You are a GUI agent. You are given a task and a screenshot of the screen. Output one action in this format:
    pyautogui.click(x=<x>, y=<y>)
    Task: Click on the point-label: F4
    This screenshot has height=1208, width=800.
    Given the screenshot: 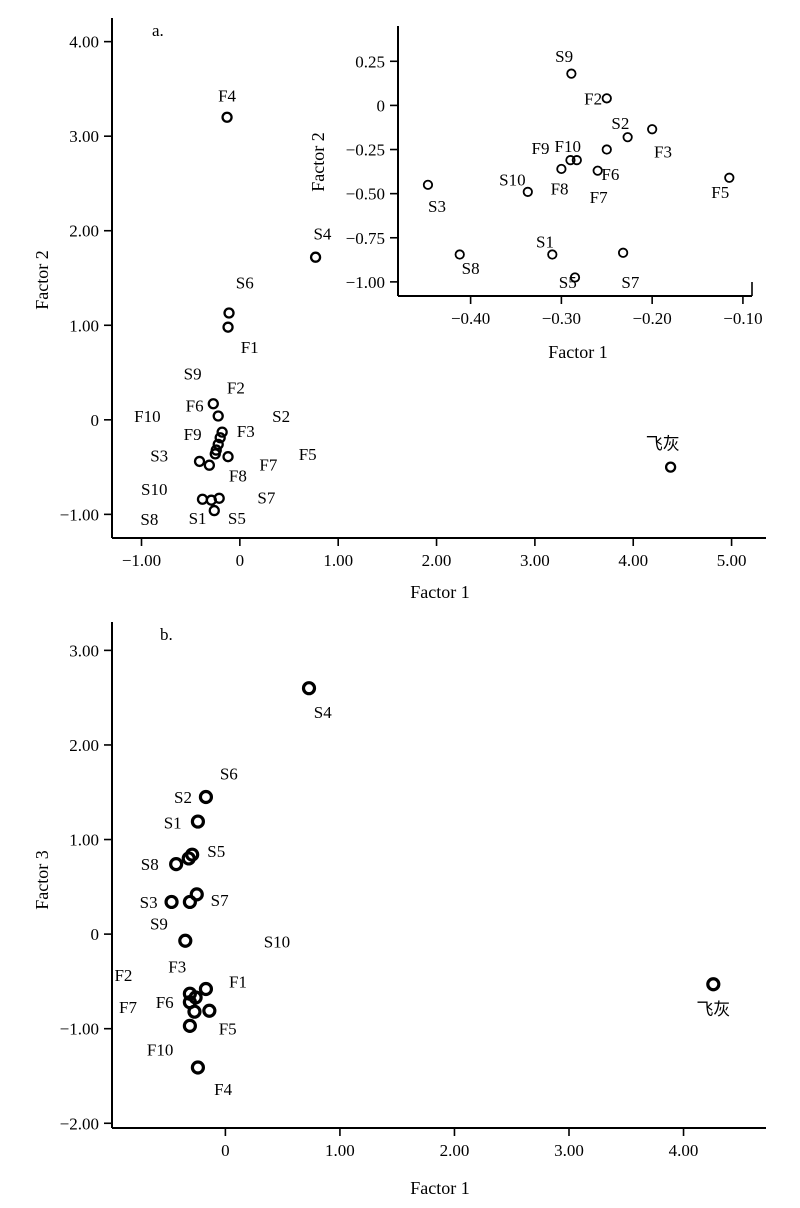 What is the action you would take?
    pyautogui.click(x=227, y=96)
    